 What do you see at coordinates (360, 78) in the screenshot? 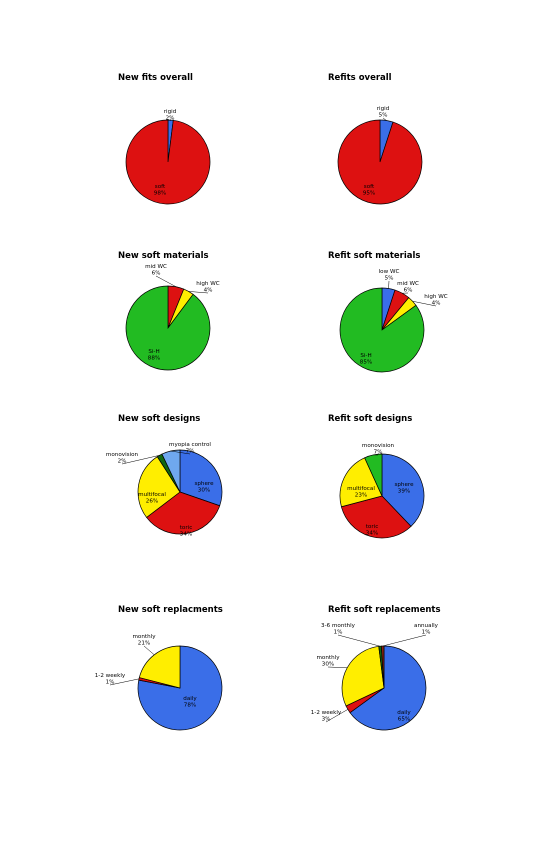
I see `chart-title: Refits overall` at bounding box center [360, 78].